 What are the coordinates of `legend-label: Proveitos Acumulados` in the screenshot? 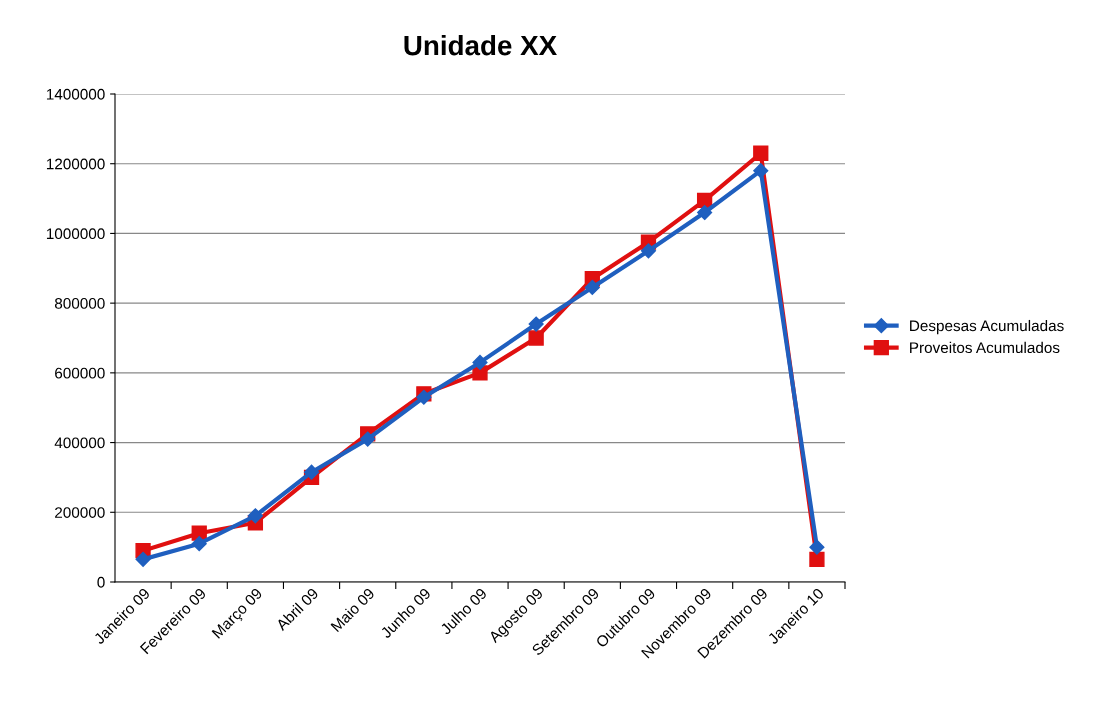 It's located at (985, 347).